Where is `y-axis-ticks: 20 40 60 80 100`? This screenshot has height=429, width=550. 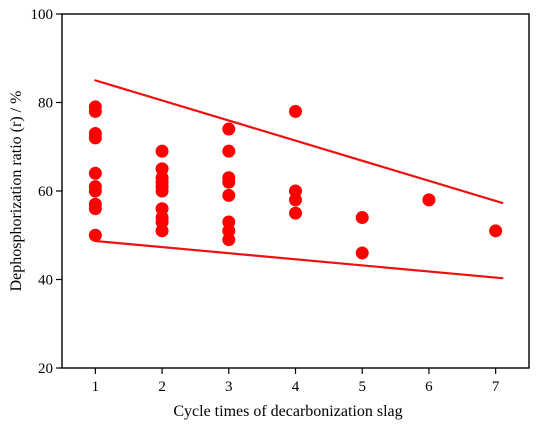 y-axis-ticks: 20 40 60 80 100 is located at coordinates (46, 192).